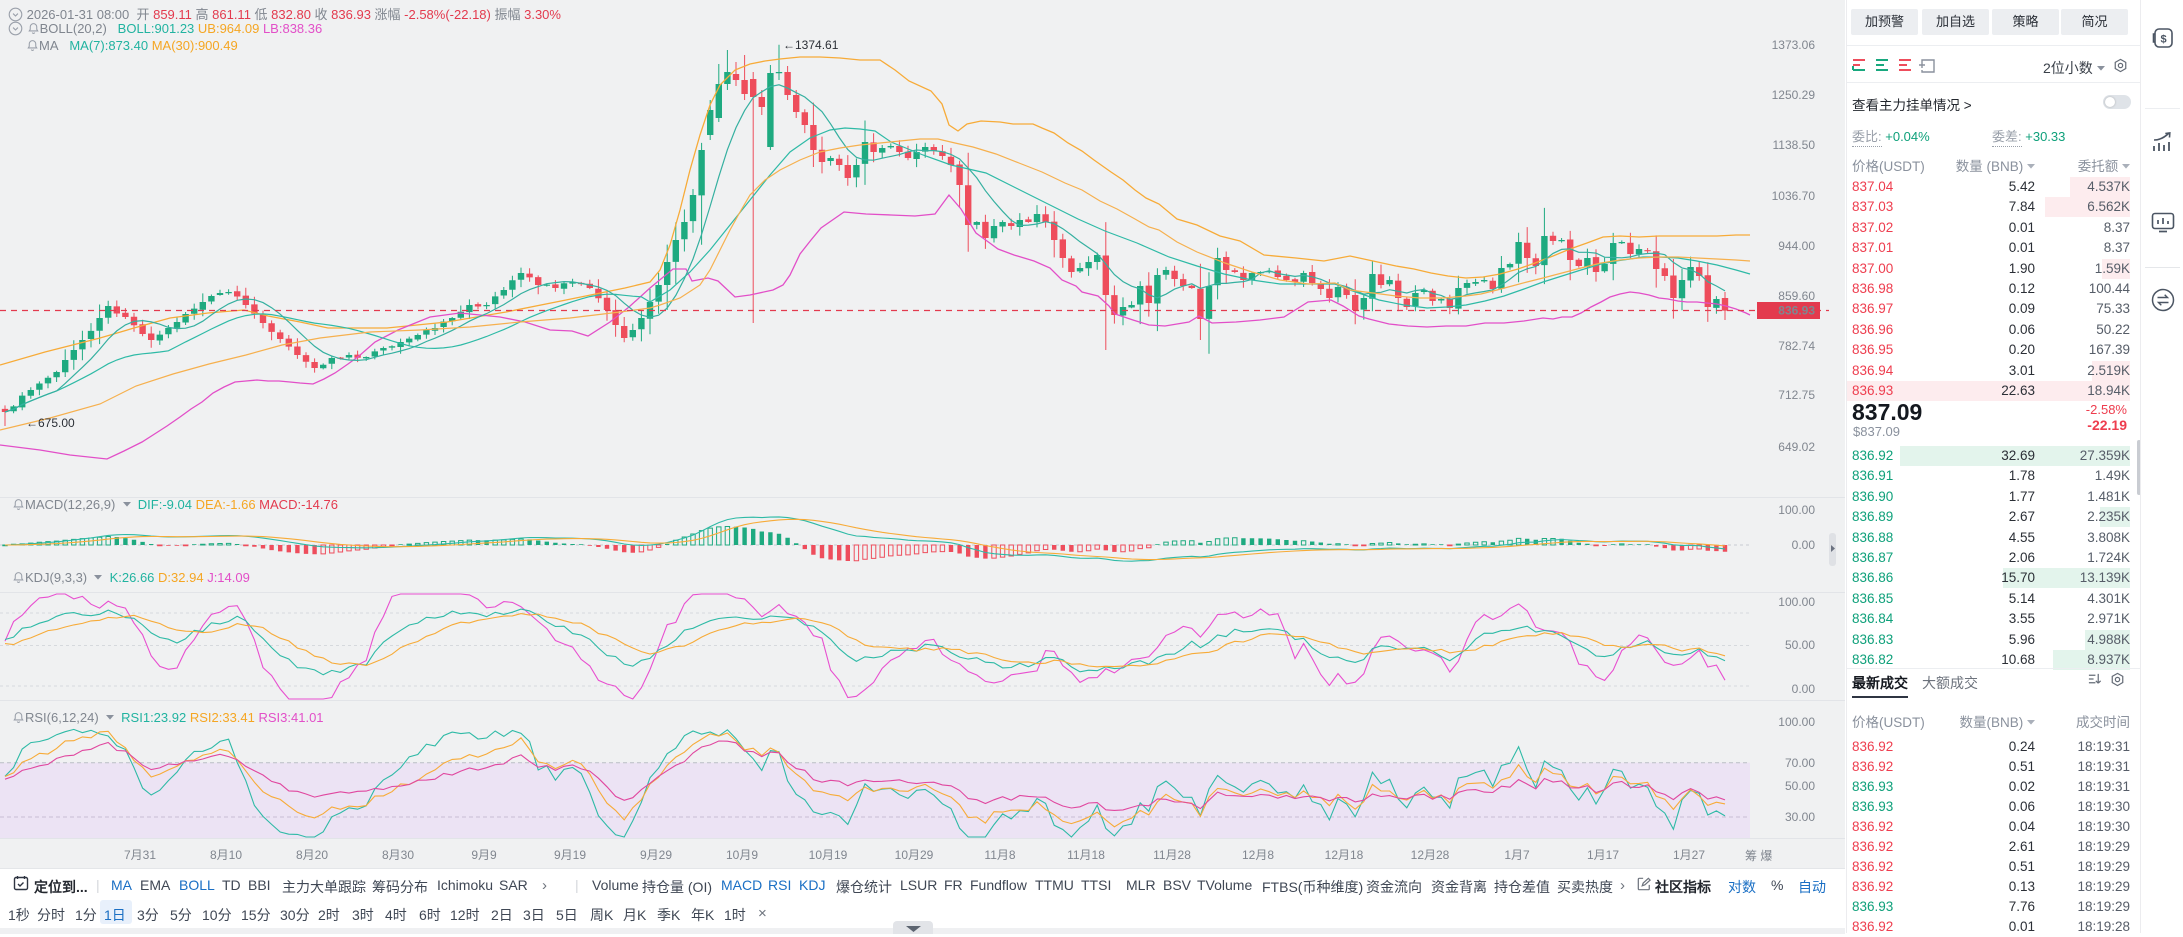 This screenshot has width=2183, height=937. Describe the element at coordinates (1800, 763) in the screenshot. I see `svg-text: 70.00` at that location.